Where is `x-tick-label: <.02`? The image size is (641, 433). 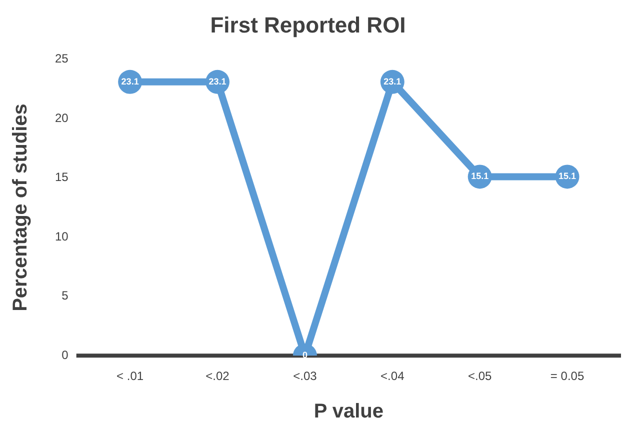
x-tick-label: <.02 is located at coordinates (218, 376).